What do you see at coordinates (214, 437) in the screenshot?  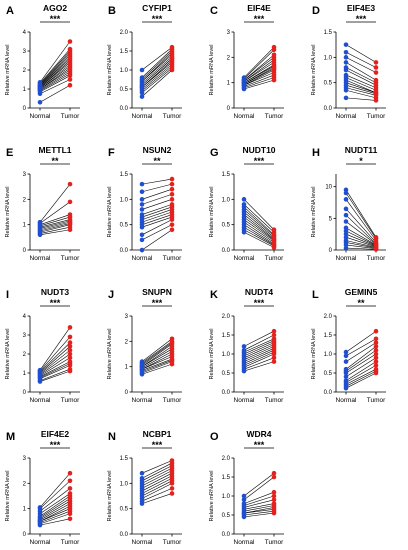 I see `panel-letter: O` at bounding box center [214, 437].